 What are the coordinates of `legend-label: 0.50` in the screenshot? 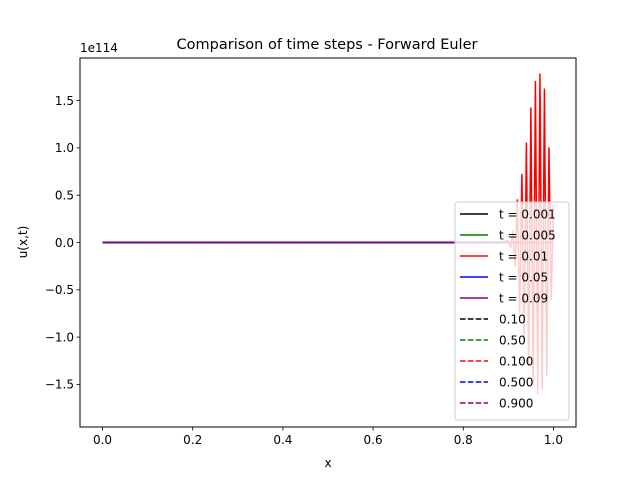 It's located at (512, 340).